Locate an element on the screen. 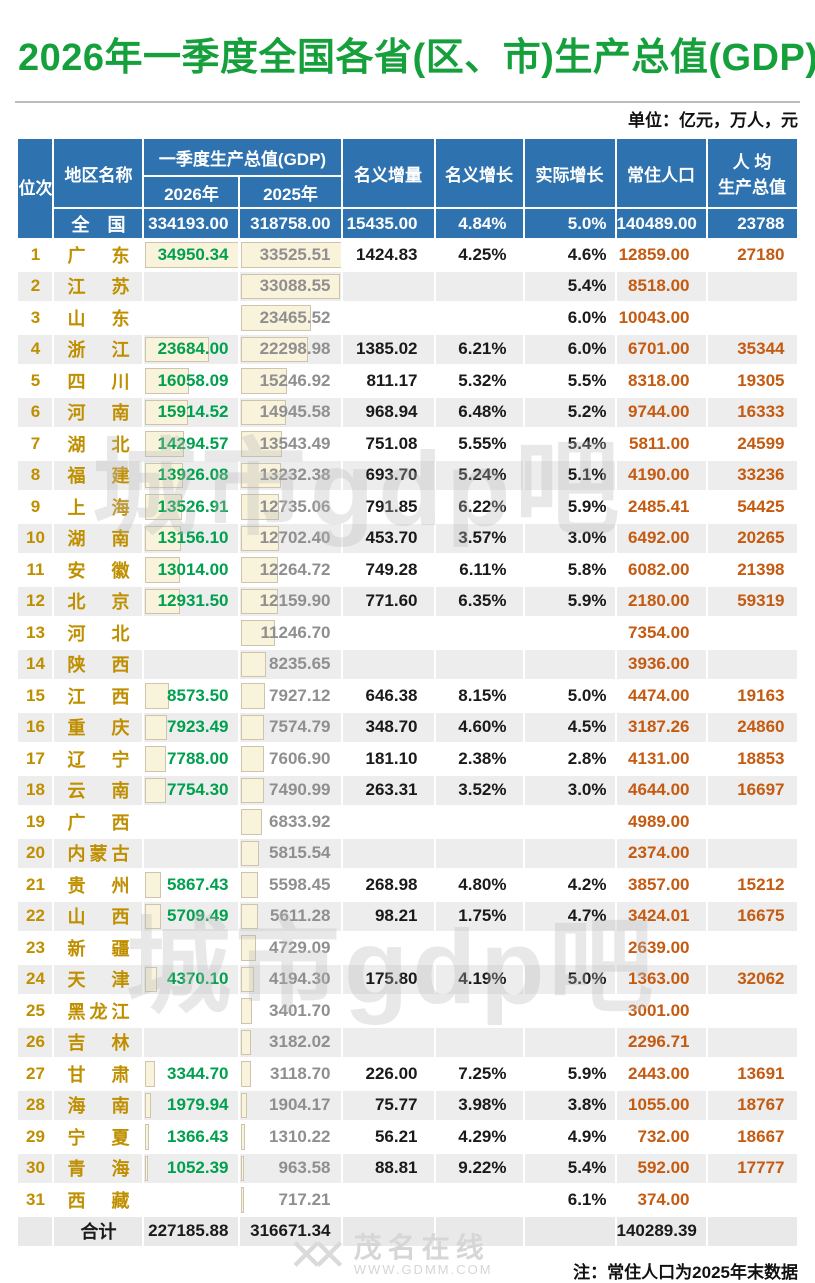 Image resolution: width=815 pixels, height=1283 pixels. cell-national-nominal-growth: 4.84% is located at coordinates (479, 223).